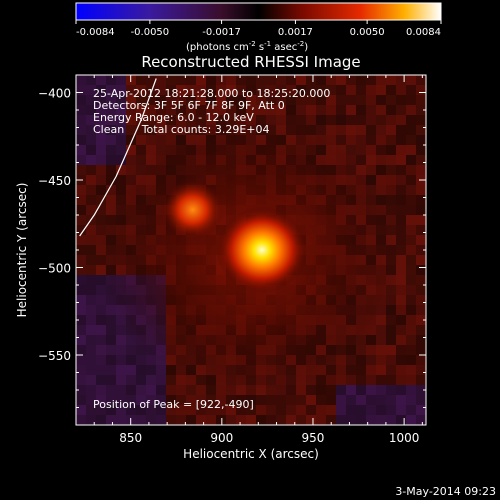  I want to click on x-tick-label: 850, so click(130, 438).